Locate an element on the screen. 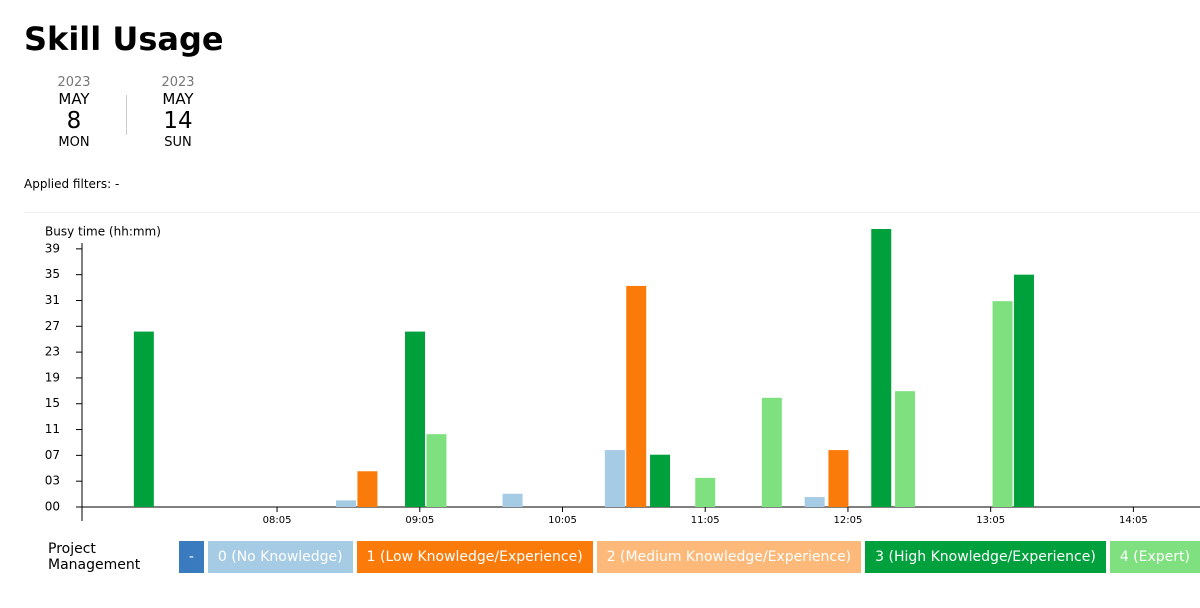  y-axis-label: Busy time (hh:mm) is located at coordinates (103, 232).